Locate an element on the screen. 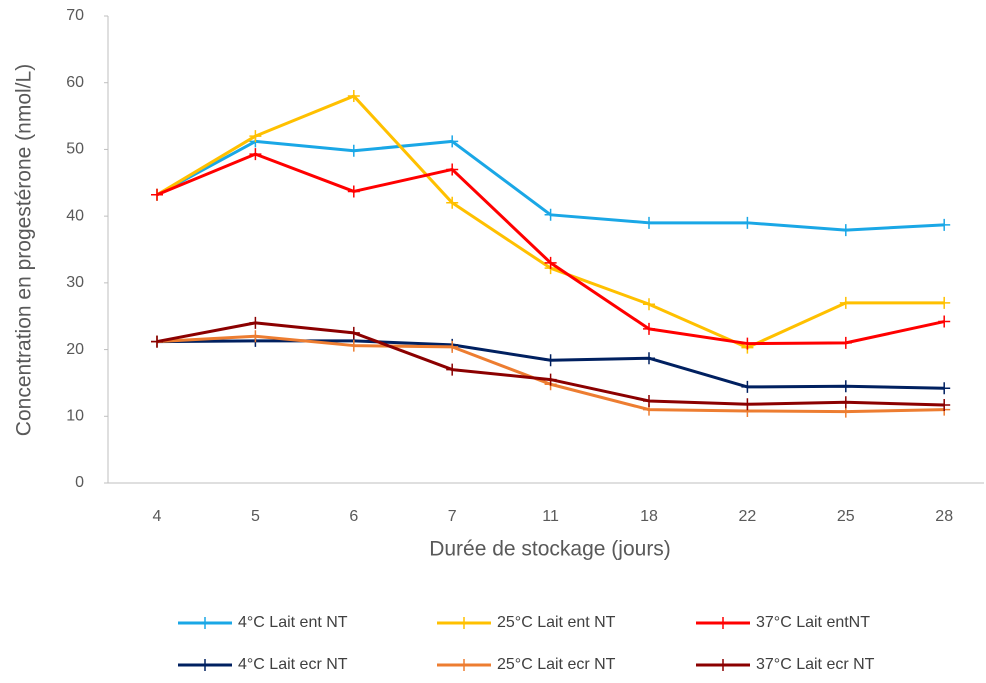  x-tick-label: 4 is located at coordinates (157, 516).